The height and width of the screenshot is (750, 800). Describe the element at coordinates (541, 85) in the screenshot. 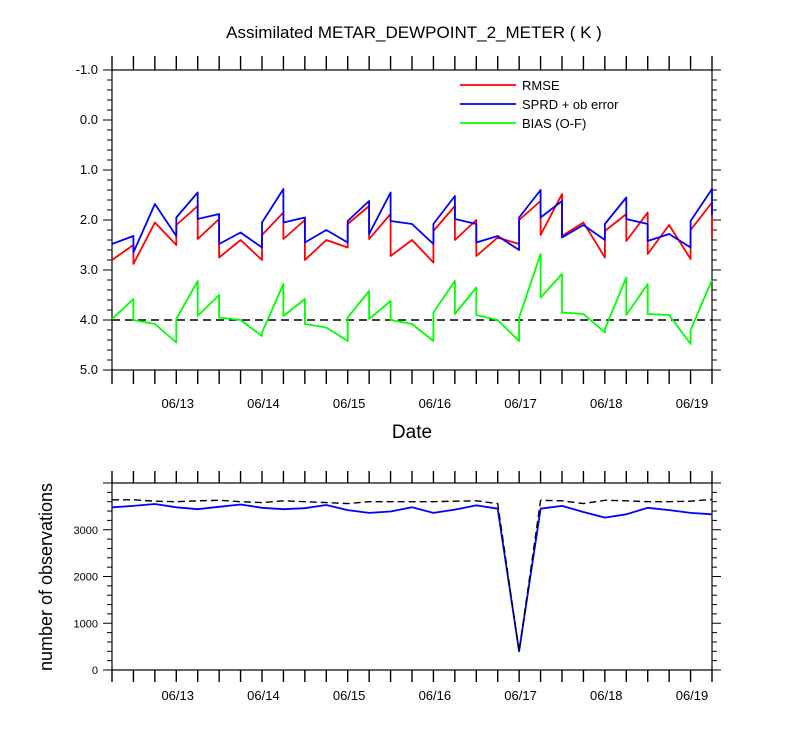

I see `legend-label: RMSE` at that location.